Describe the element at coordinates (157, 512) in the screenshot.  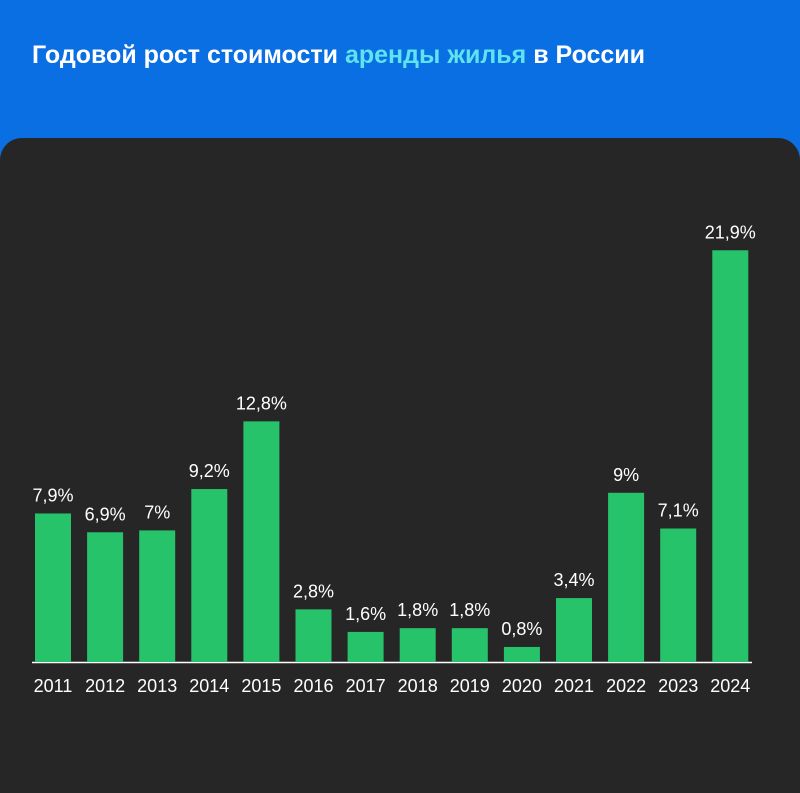
I see `data-label-2013: 7%` at that location.